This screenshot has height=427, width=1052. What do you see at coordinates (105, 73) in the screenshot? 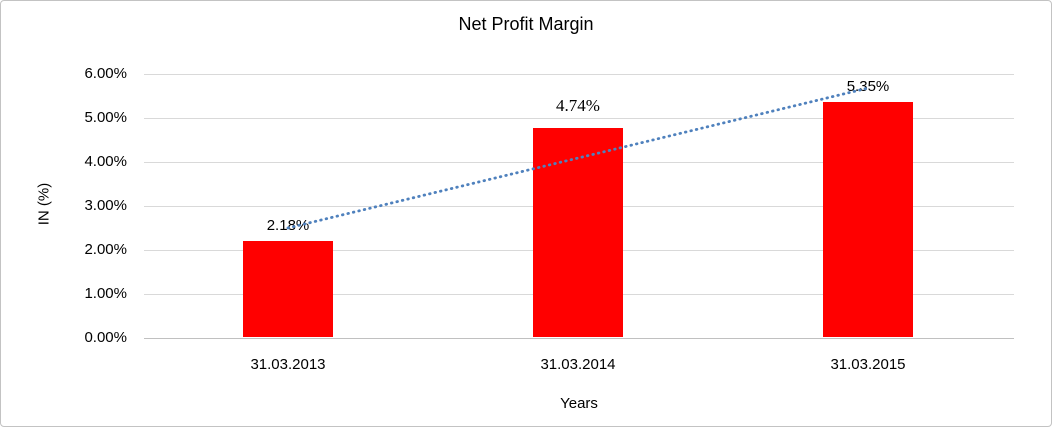
I see `y-tick-label: 6.00%` at bounding box center [105, 73].